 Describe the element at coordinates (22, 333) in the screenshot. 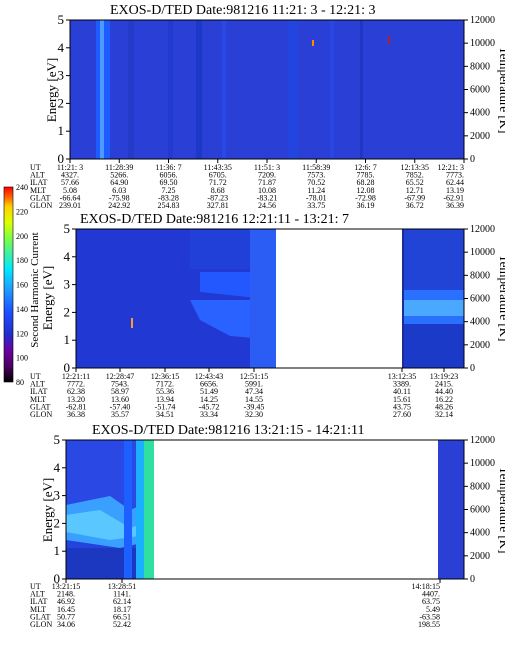

I see `colorbar-tick-label: 120` at that location.